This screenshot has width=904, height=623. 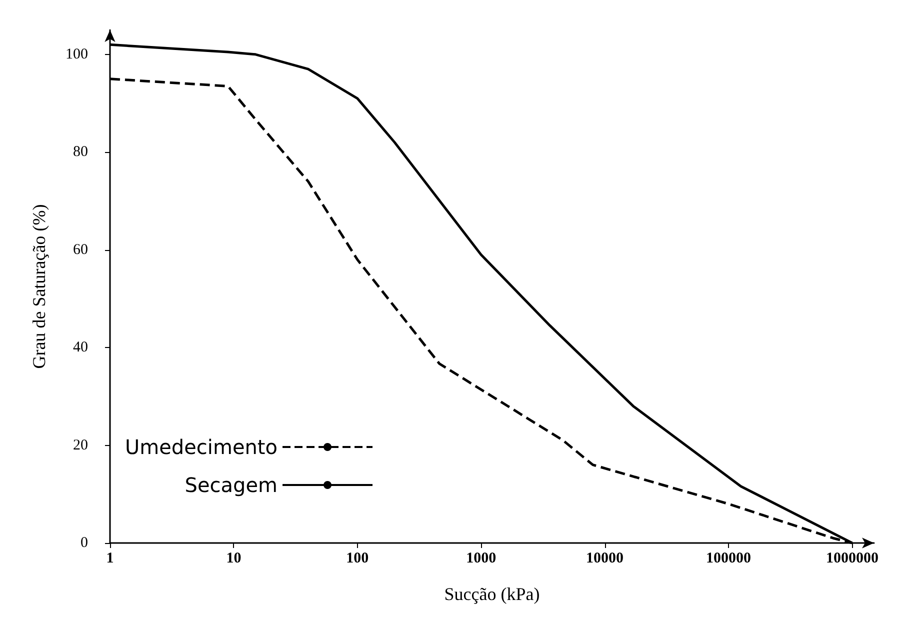 I want to click on y-tick-label: 80, so click(x=80, y=152).